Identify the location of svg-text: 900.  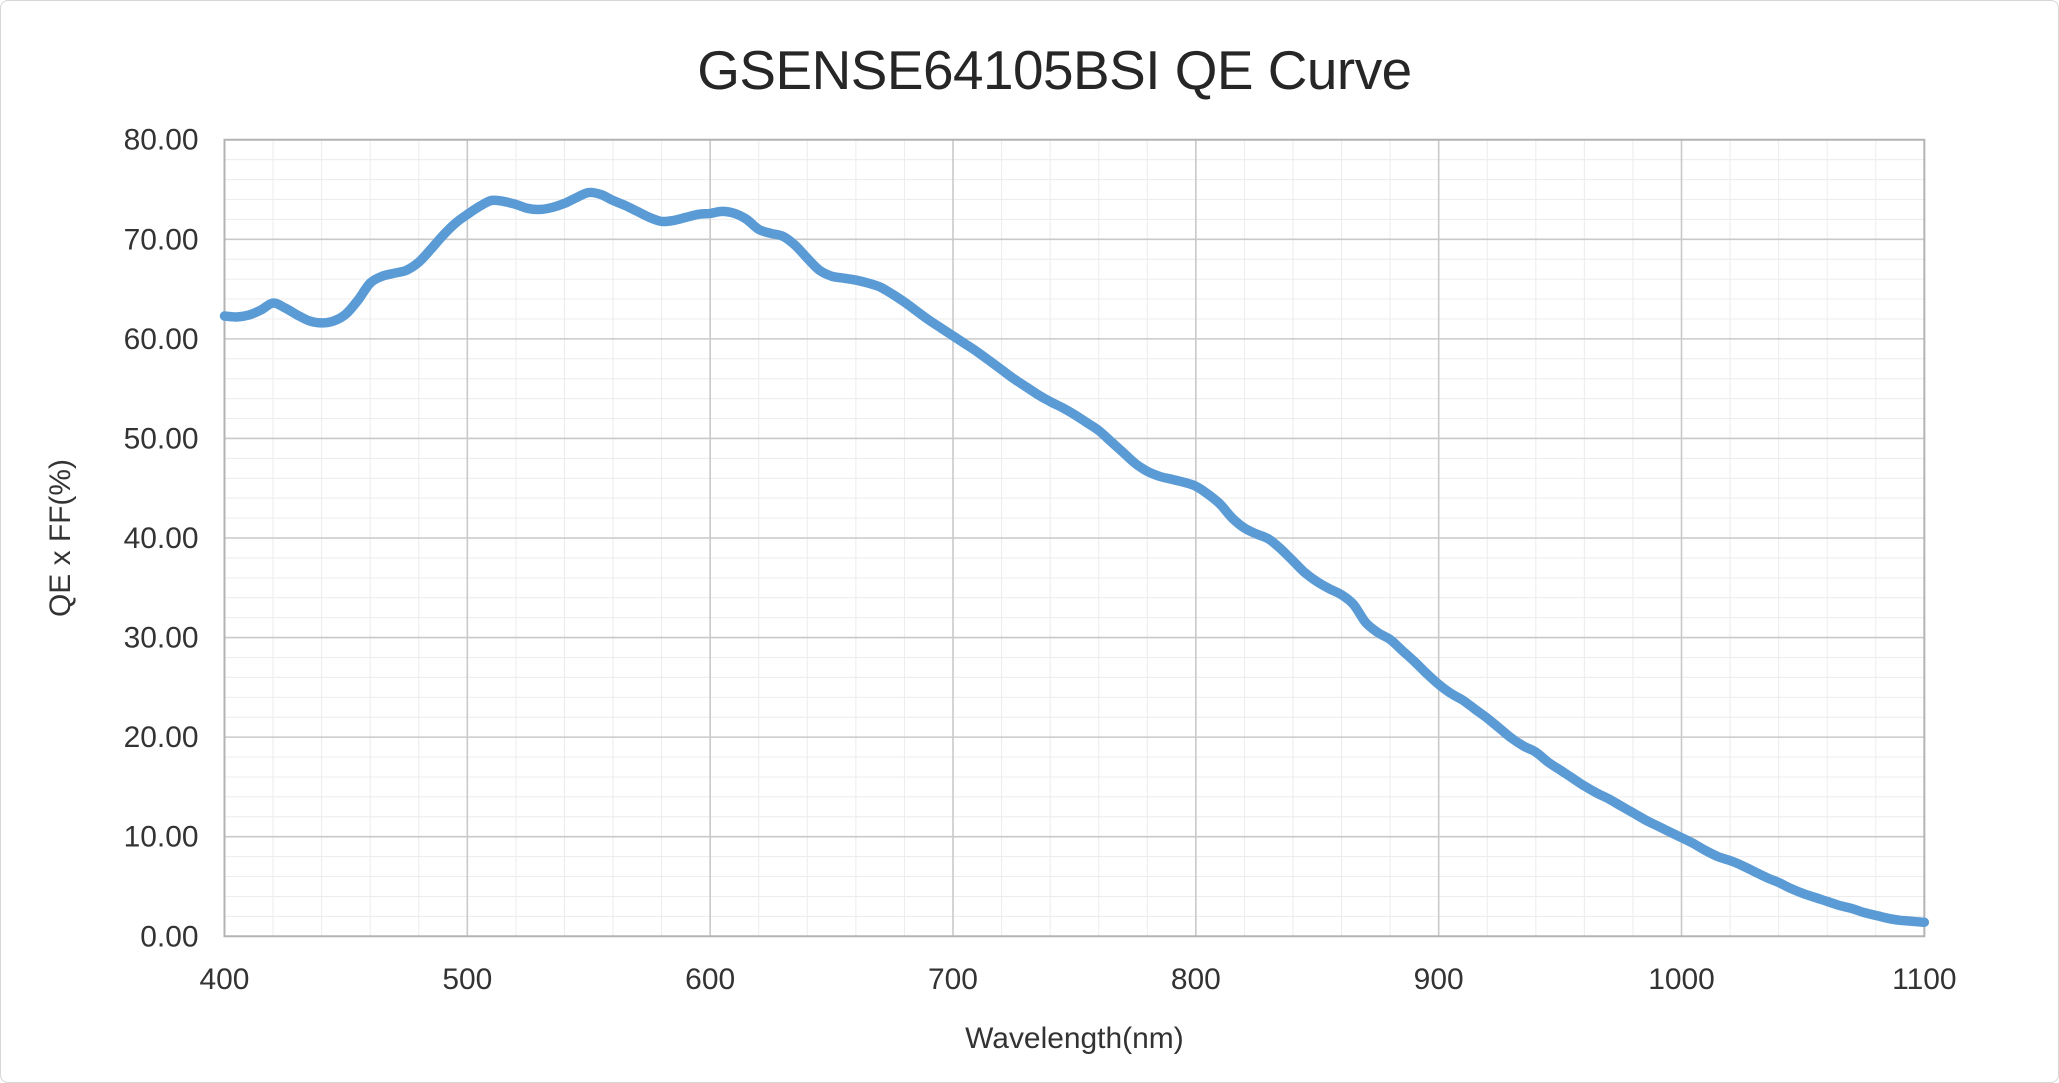
(1439, 979).